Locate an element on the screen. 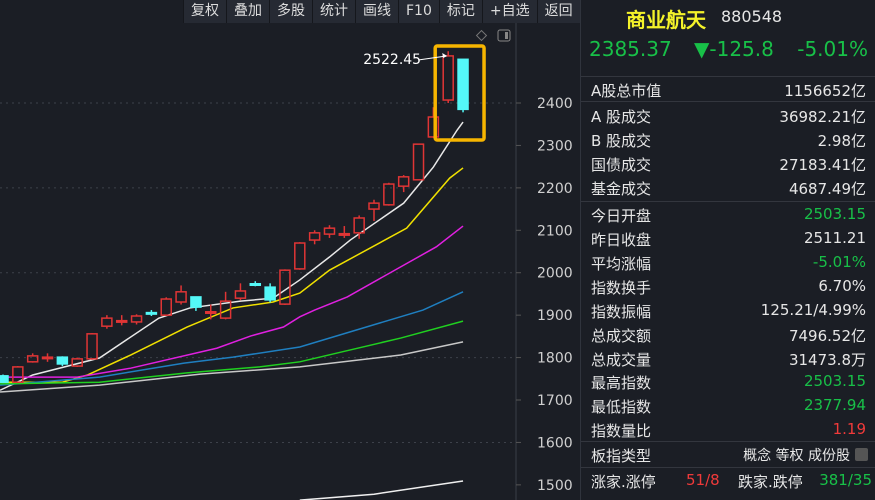 This screenshot has height=500, width=875. down-value: 381/35 is located at coordinates (845, 480).